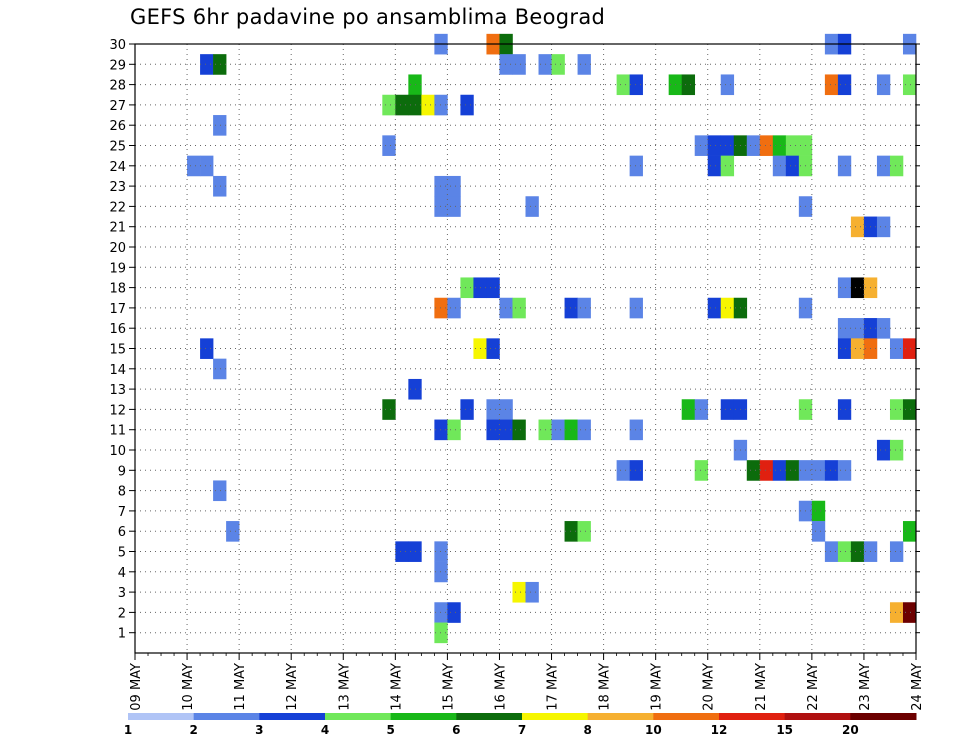  What do you see at coordinates (368, 17) in the screenshot?
I see `chart-title: GEFS 6hr padavine po ansamblima Beograd` at bounding box center [368, 17].